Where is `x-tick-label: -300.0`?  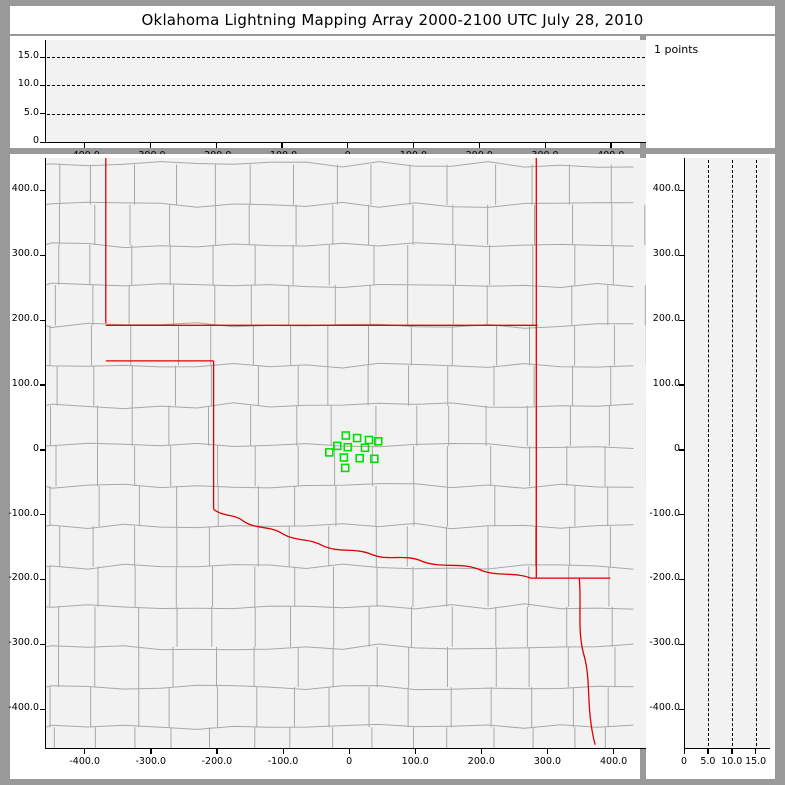
x-tick-label: -300.0 is located at coordinates (151, 761).